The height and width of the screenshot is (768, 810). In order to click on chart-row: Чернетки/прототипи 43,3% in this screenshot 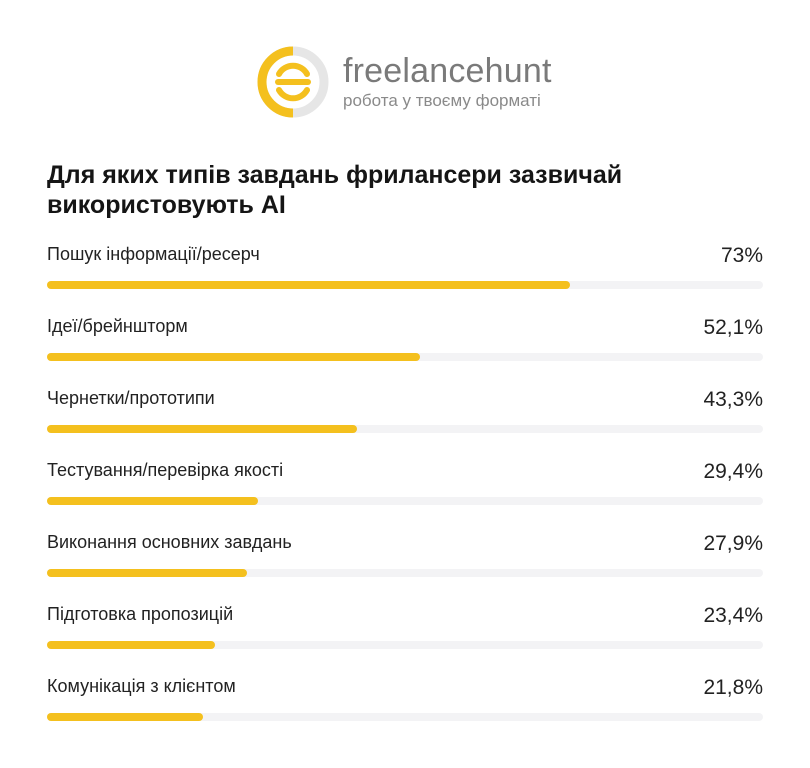, I will do `click(405, 420)`.